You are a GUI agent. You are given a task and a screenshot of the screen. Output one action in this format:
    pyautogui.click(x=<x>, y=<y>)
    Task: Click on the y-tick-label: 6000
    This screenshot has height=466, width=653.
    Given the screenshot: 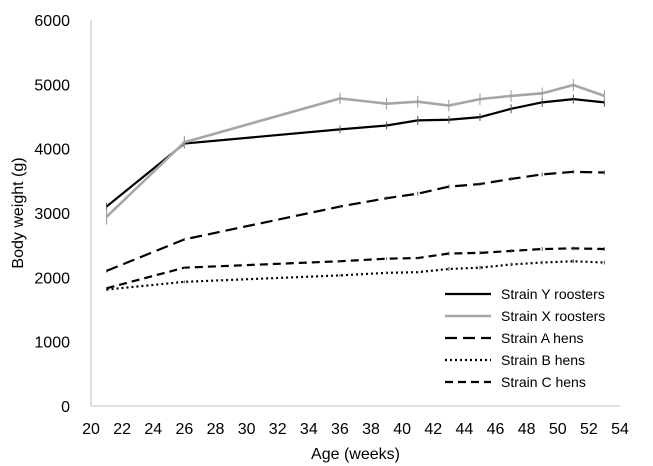 What is the action you would take?
    pyautogui.click(x=52, y=21)
    